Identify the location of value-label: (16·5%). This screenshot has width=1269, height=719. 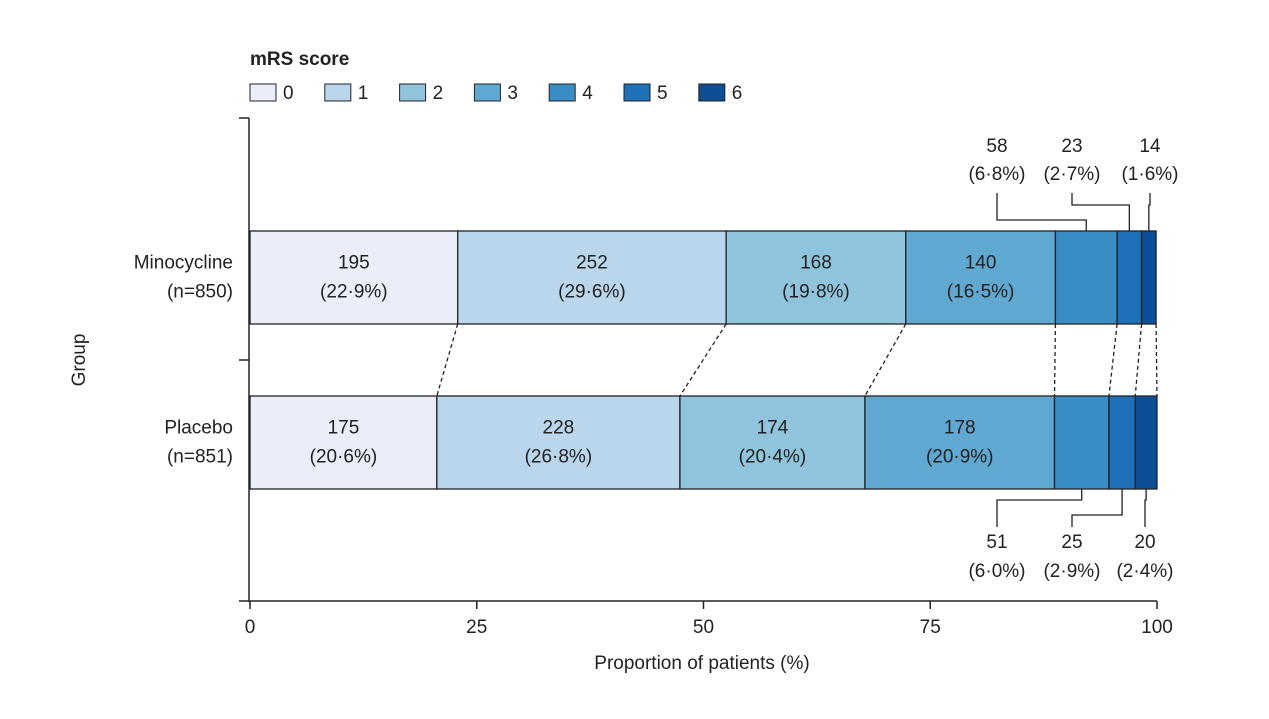
(981, 292).